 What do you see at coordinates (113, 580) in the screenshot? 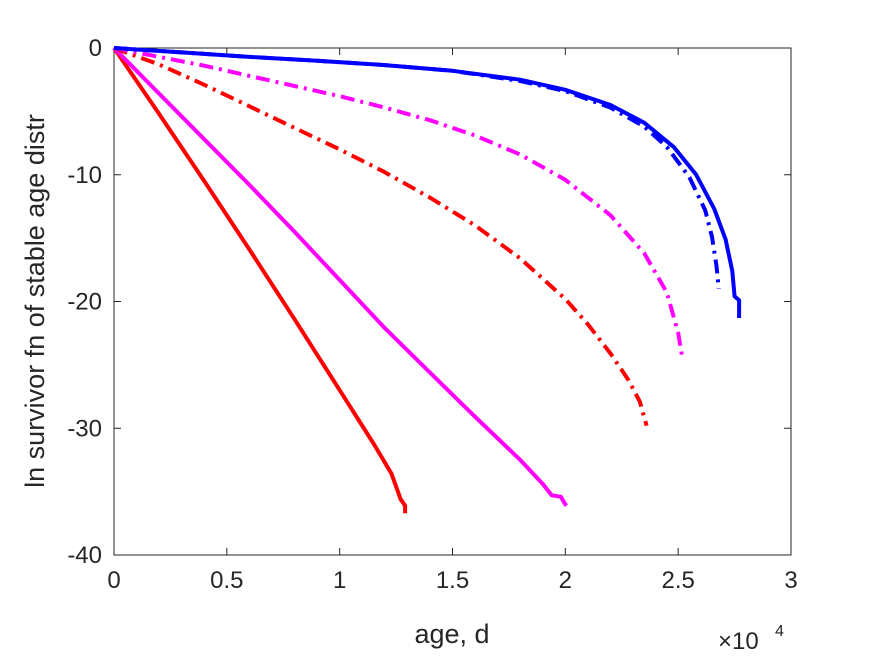
I see `x-tick-label: 0` at bounding box center [113, 580].